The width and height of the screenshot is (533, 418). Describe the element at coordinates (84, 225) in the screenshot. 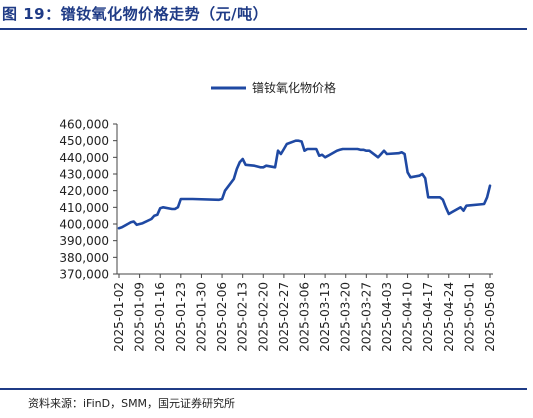

I see `y-tick-label: 400,000` at that location.